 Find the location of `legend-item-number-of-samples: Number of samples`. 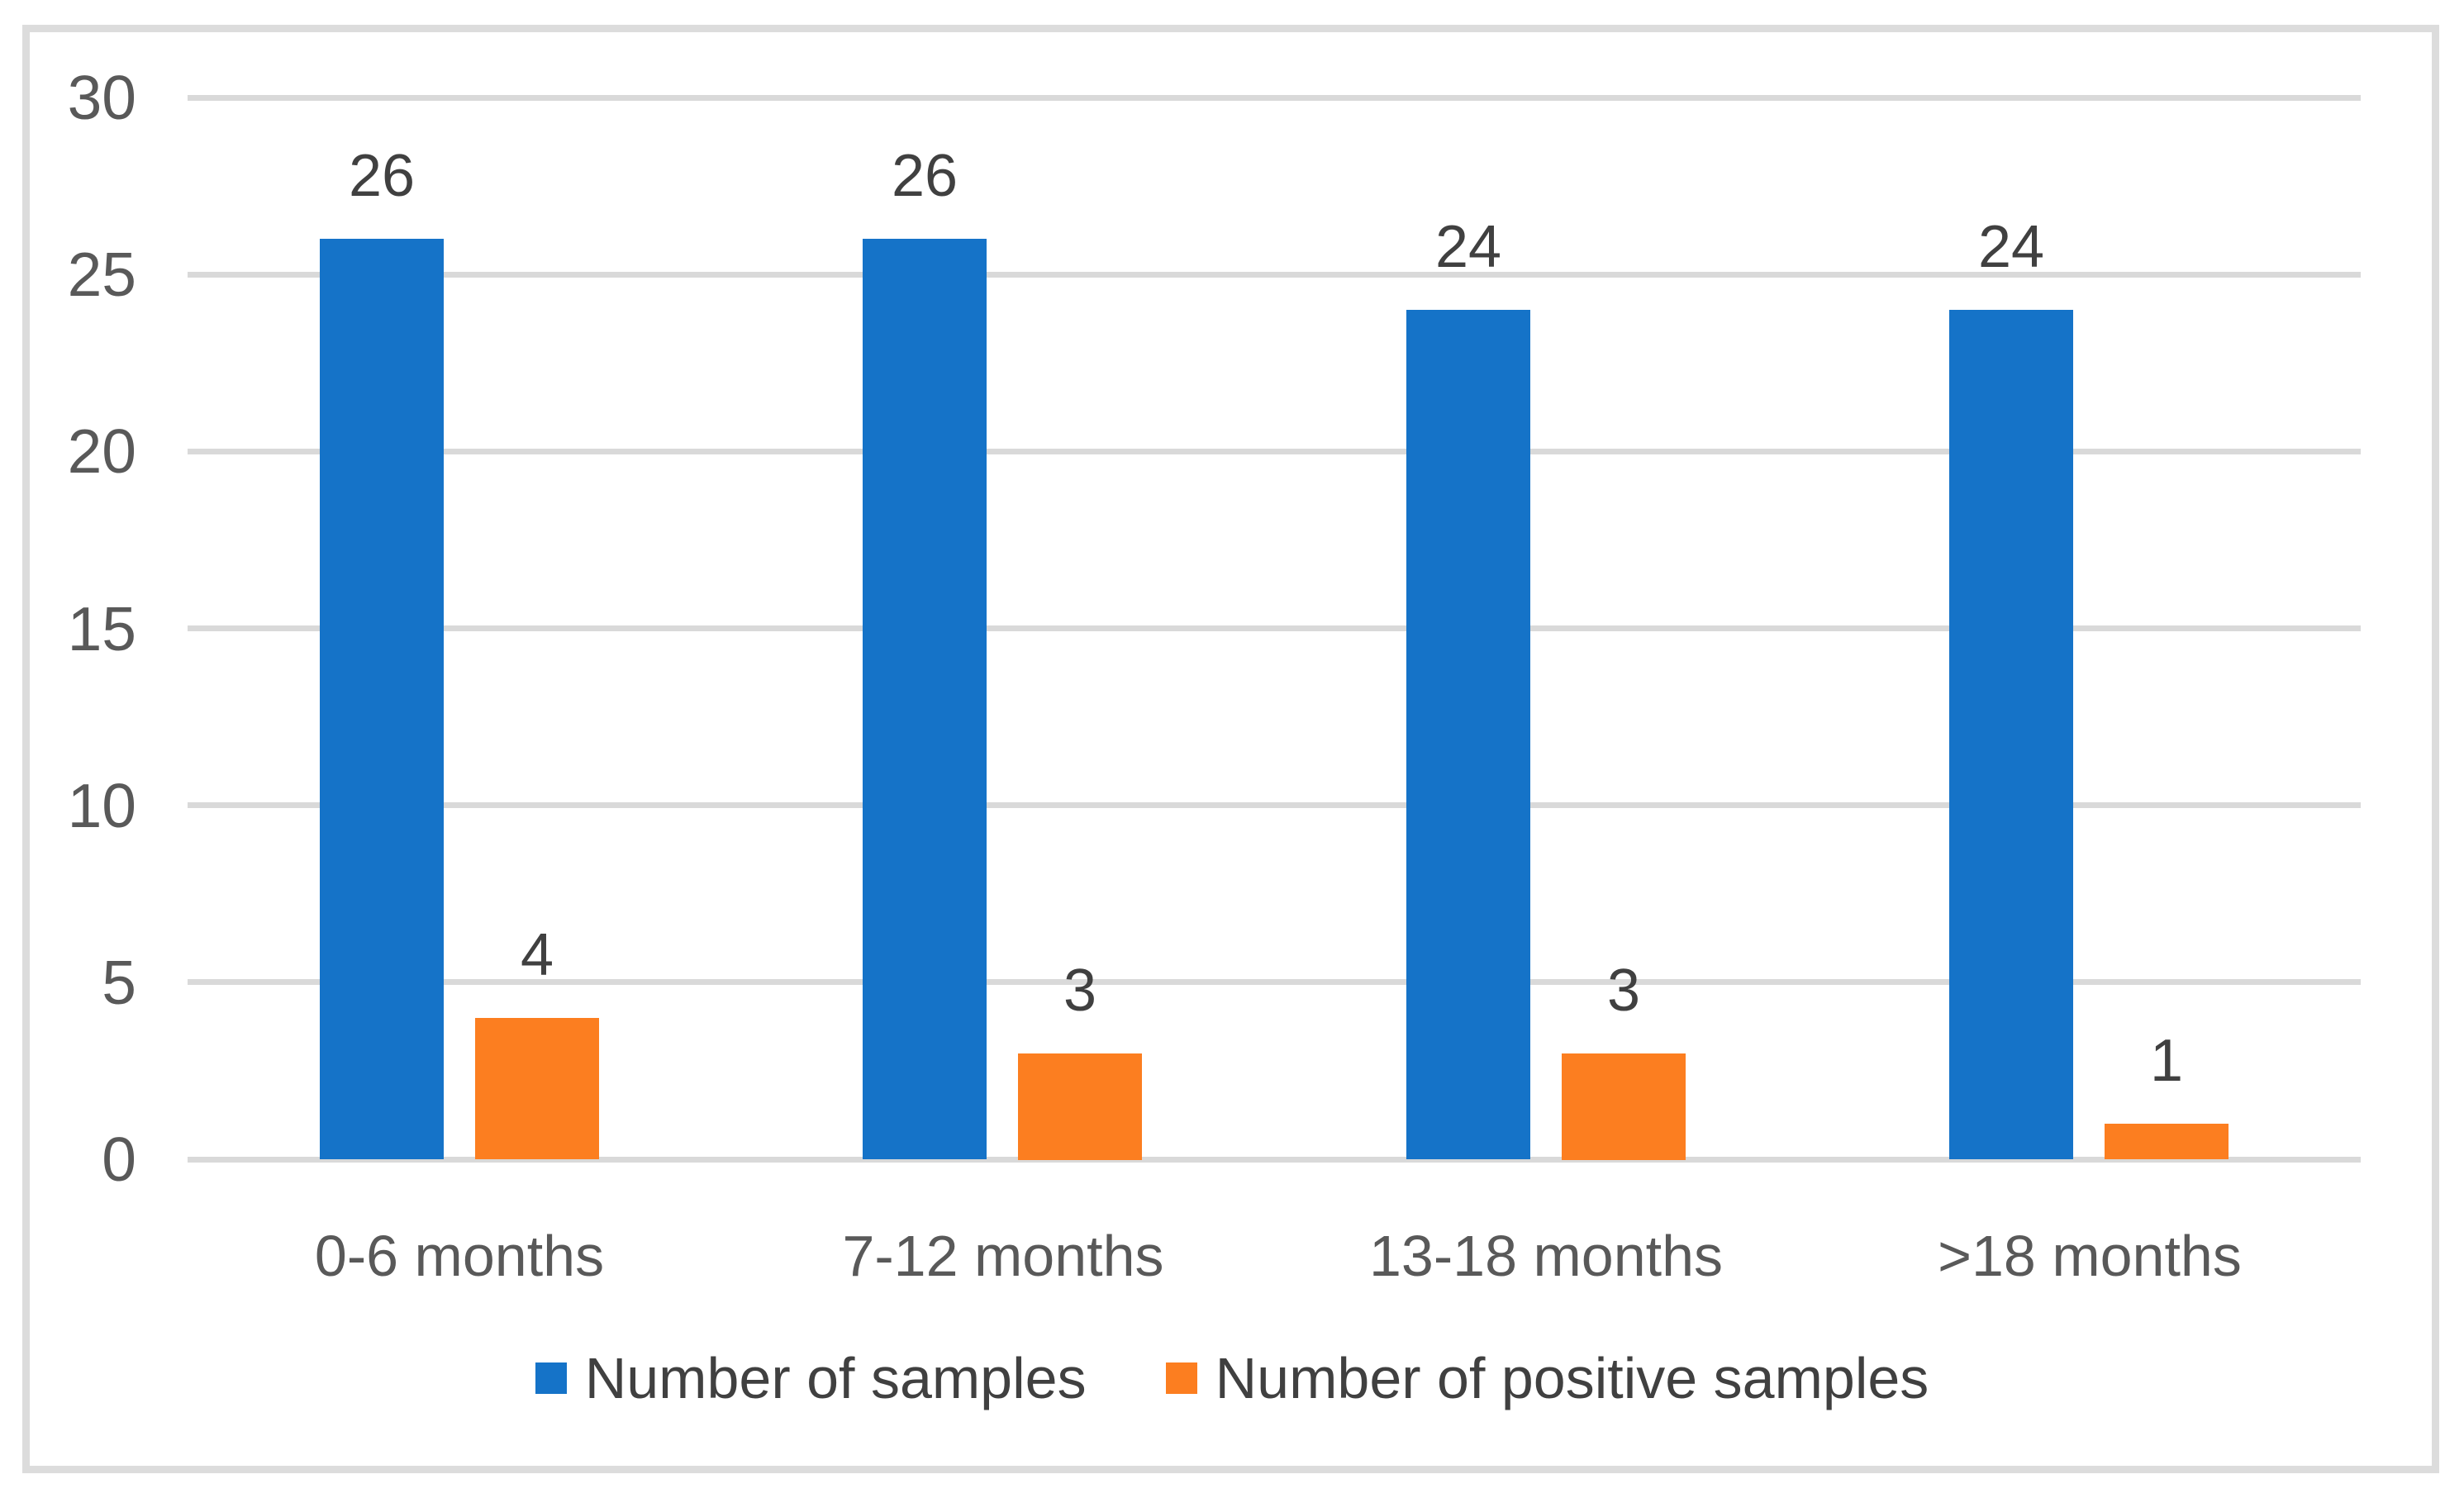

legend-item-number-of-samples: Number of samples is located at coordinates (811, 1378).